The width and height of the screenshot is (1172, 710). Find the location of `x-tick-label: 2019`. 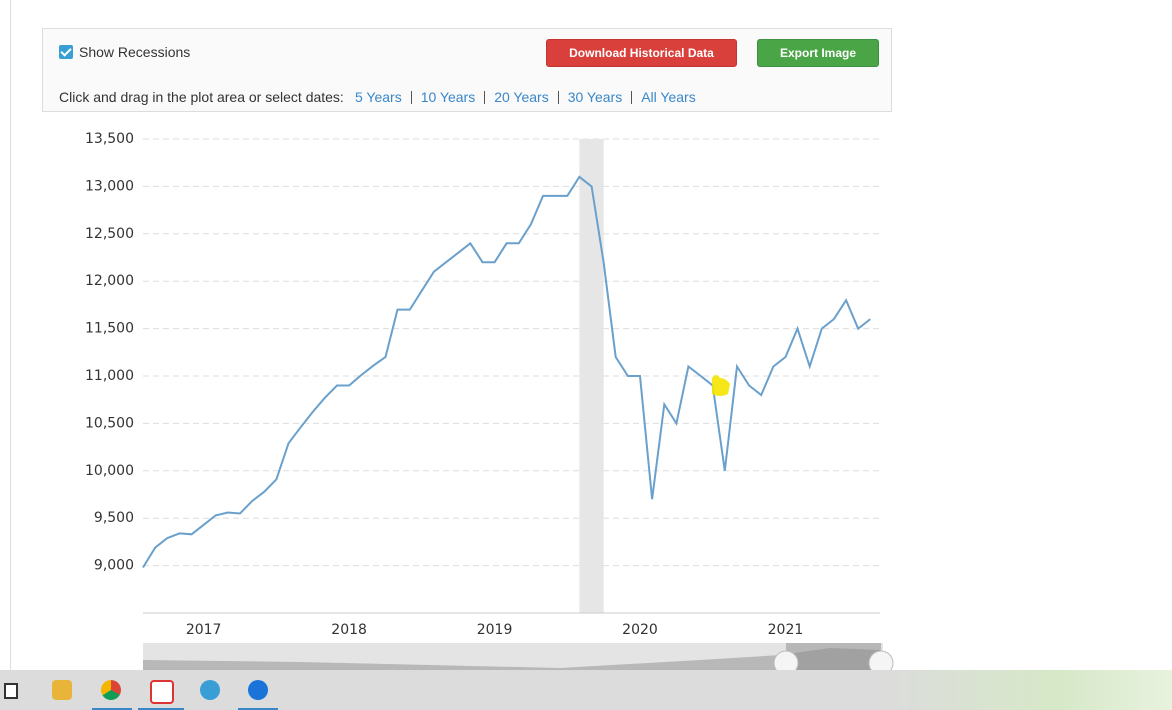

x-tick-label: 2019 is located at coordinates (495, 630).